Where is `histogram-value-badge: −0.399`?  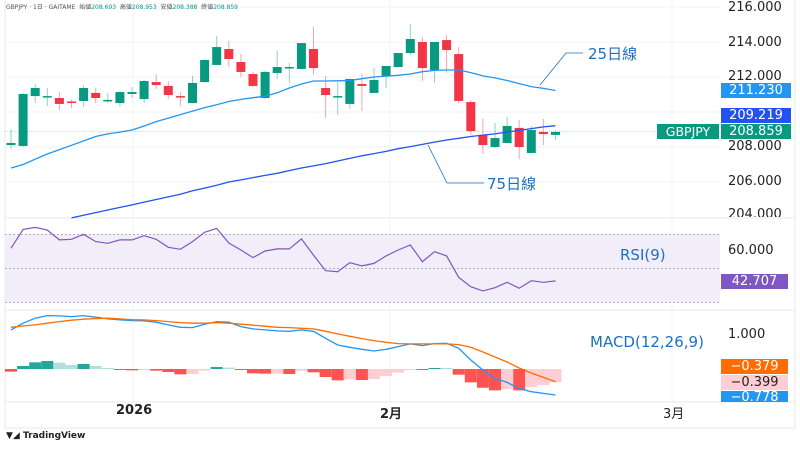
histogram-value-badge: −0.399 is located at coordinates (754, 382).